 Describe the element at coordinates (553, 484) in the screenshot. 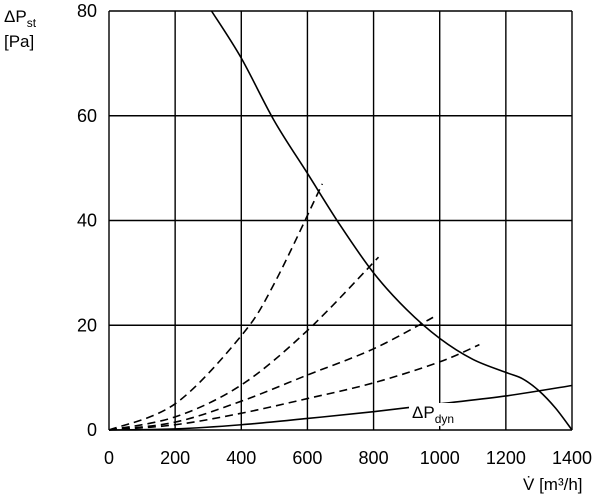

I see `x-axis-title: V̇ [m³/h]` at that location.